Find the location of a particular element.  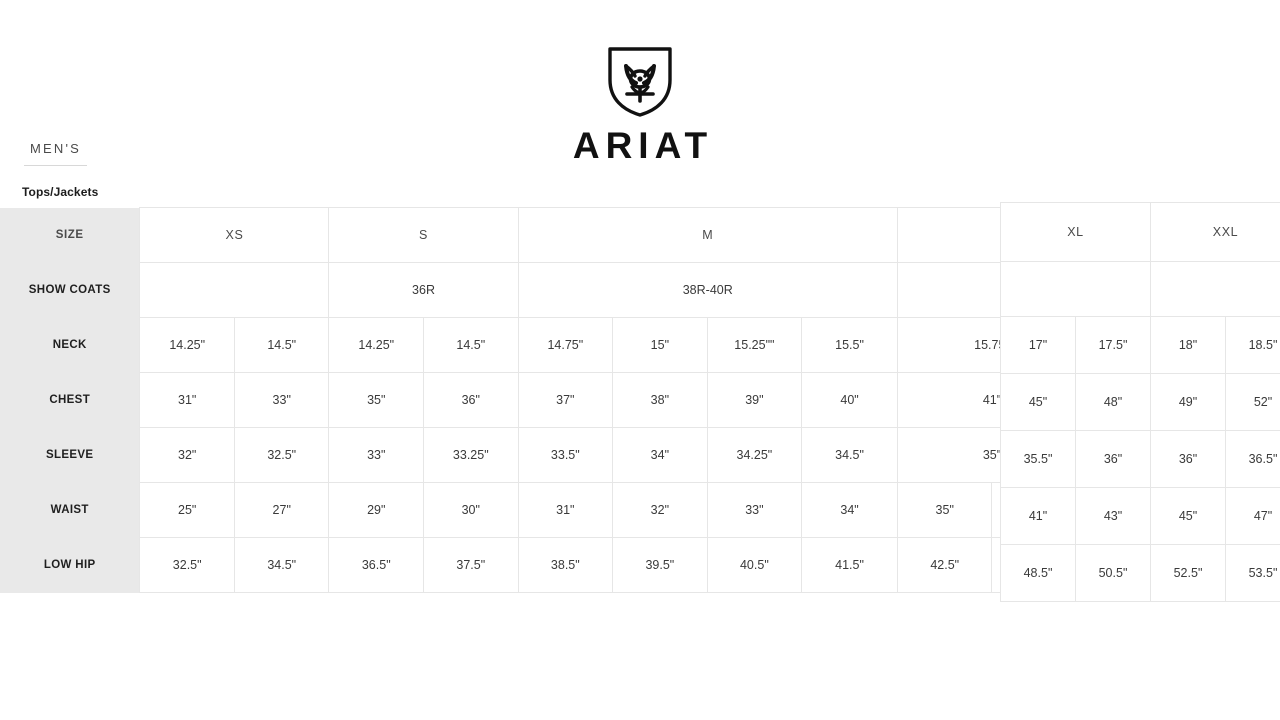

chest-cell: 31" is located at coordinates (187, 400).